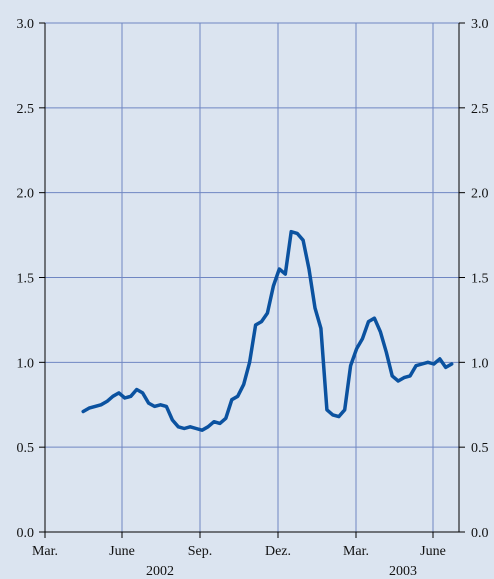  I want to click on y-tick-label-left: 1.0, so click(26, 363).